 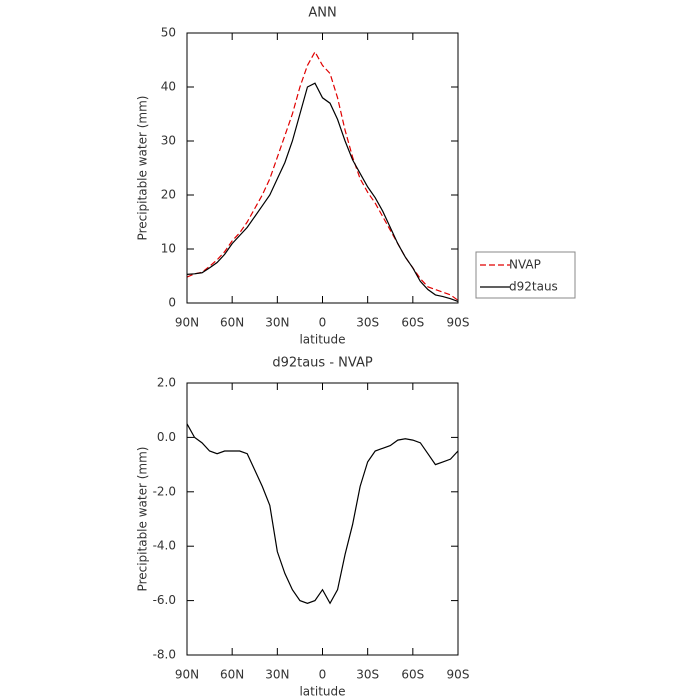 What do you see at coordinates (164, 546) in the screenshot?
I see `y-tick-label: -4.0` at bounding box center [164, 546].